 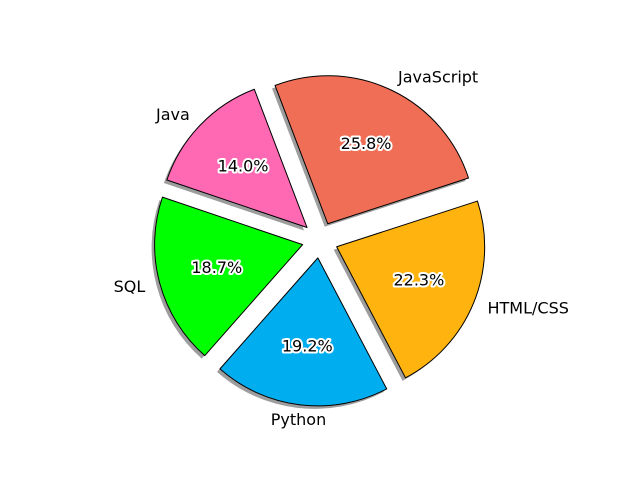 I want to click on slice-javascript, so click(x=372, y=150).